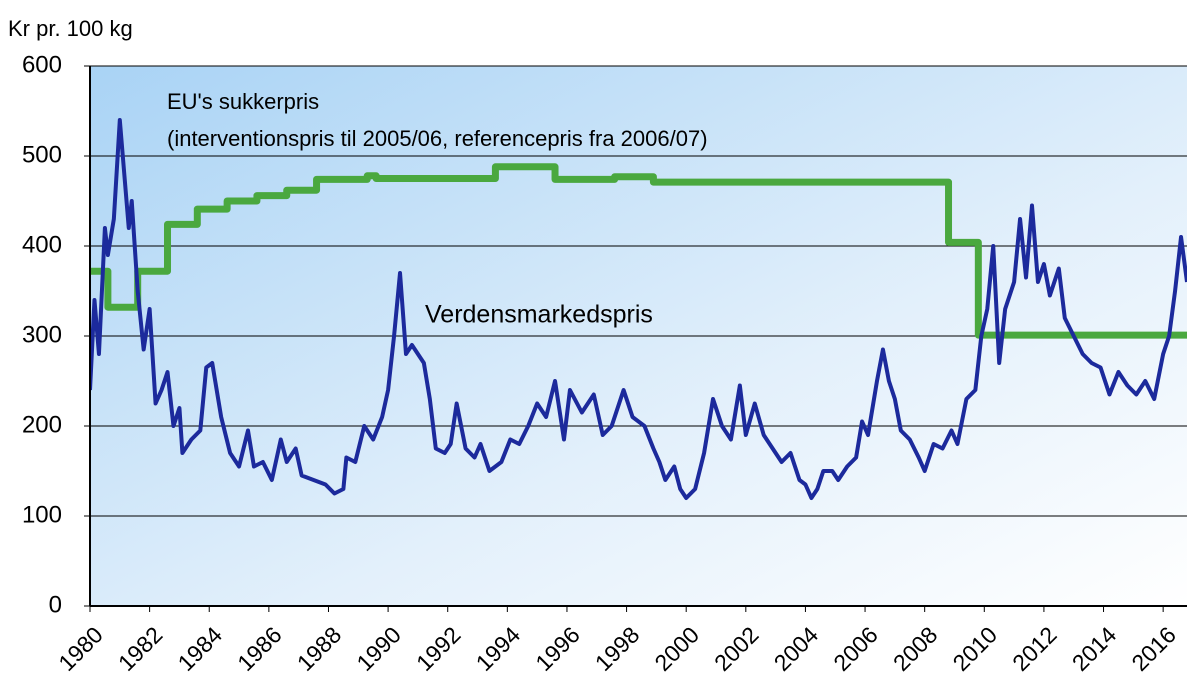 The width and height of the screenshot is (1187, 692). What do you see at coordinates (42, 154) in the screenshot?
I see `y-tick-label: 500` at bounding box center [42, 154].